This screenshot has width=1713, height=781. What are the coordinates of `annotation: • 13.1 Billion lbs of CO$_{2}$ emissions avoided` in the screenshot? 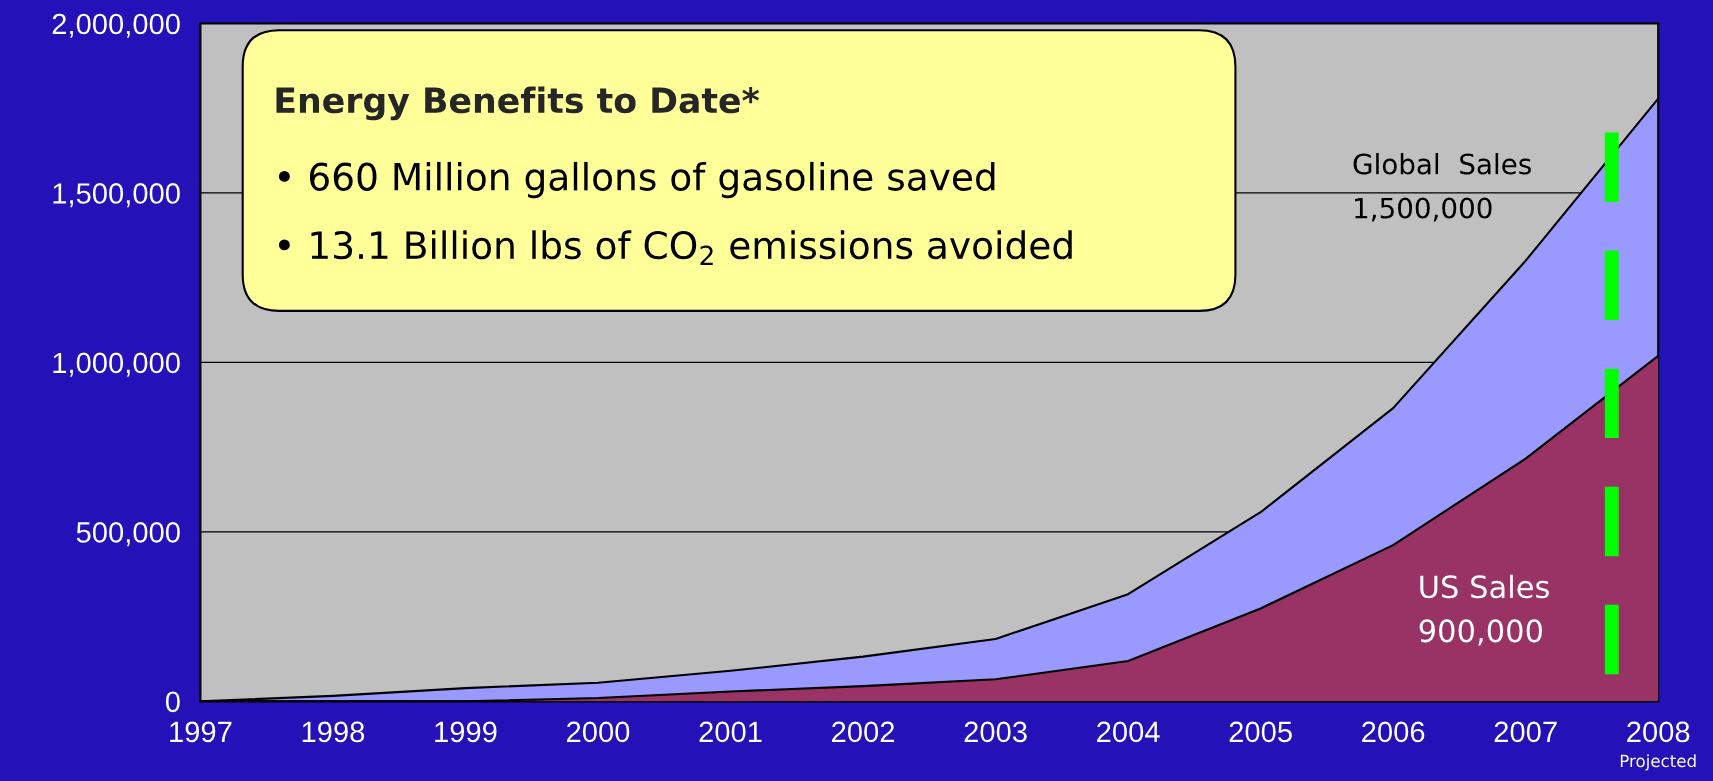 It's located at (675, 247).